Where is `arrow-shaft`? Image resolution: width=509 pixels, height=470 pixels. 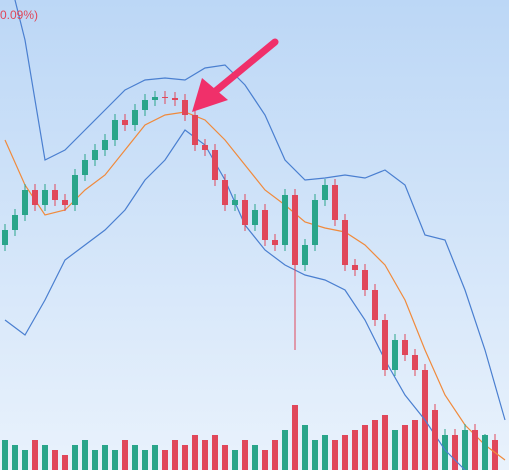 arrow-shaft is located at coordinates (243, 68).